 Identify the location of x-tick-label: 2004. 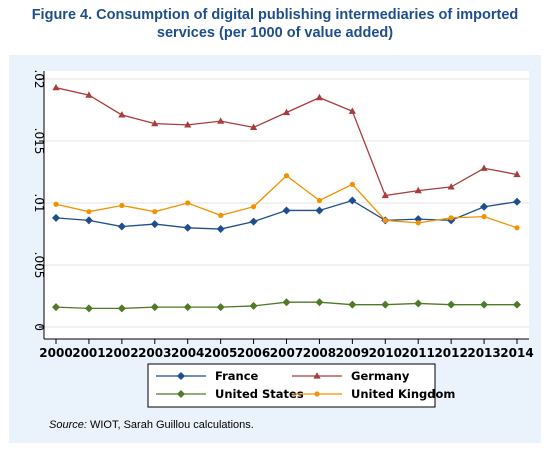
(187, 353).